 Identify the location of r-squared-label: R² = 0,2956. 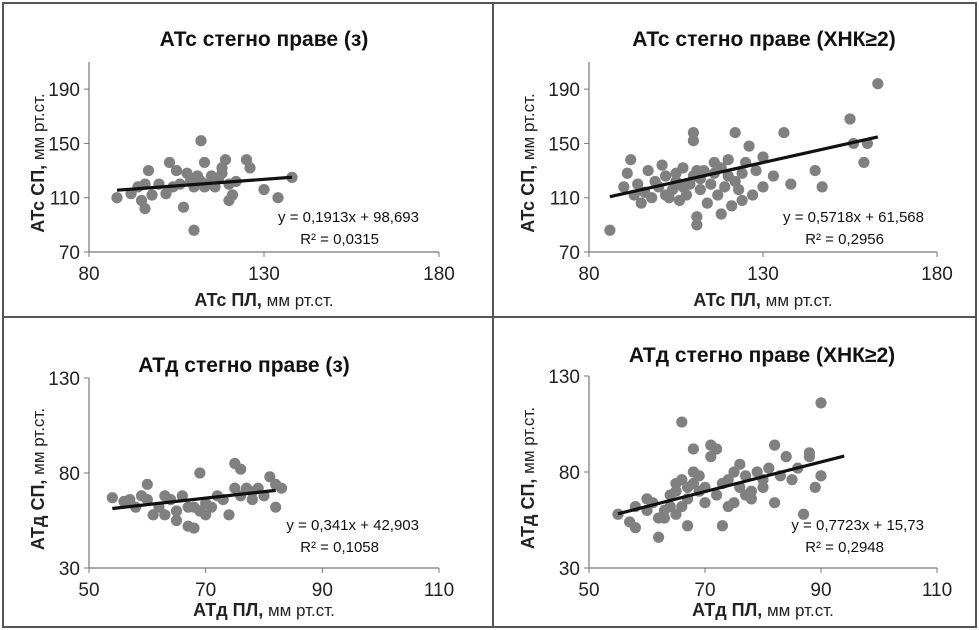
(844, 239).